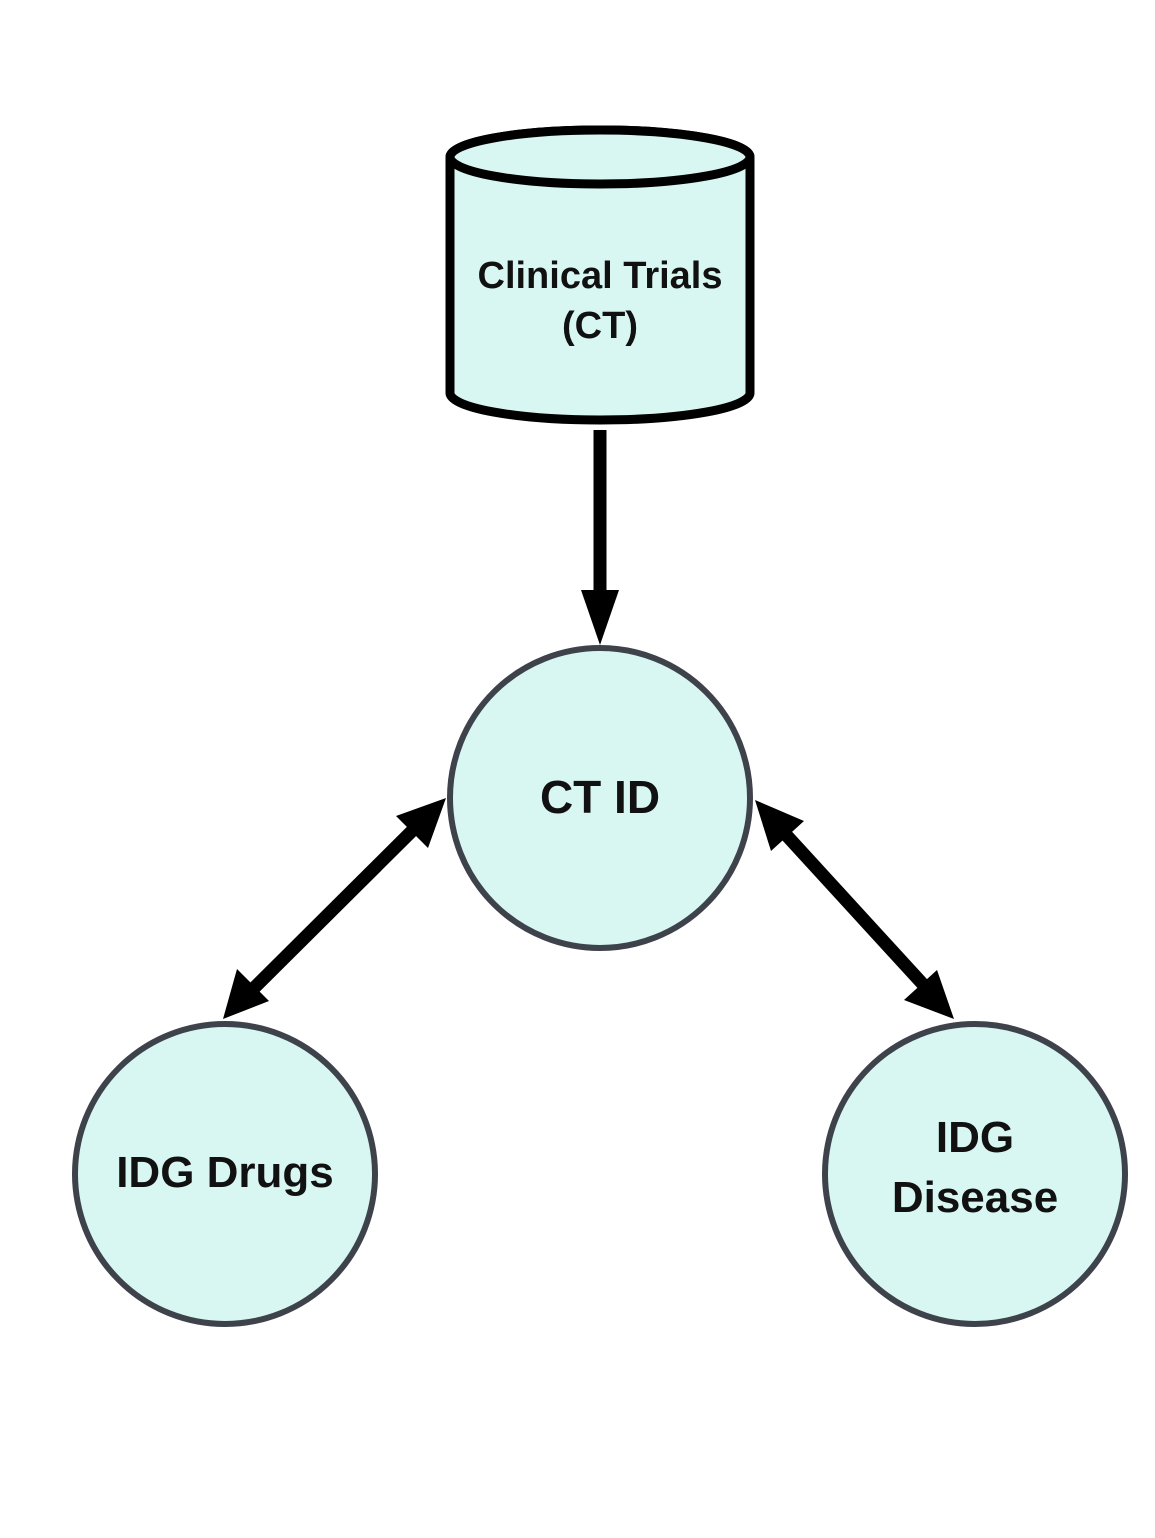  I want to click on idg-disease-node: IDG Disease, so click(975, 1174).